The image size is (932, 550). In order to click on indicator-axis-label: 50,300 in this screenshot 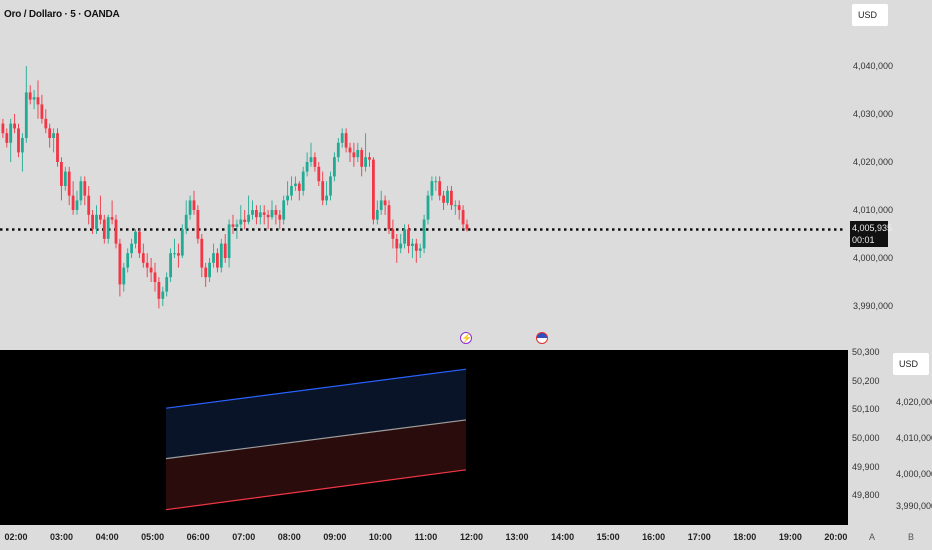, I will do `click(866, 352)`.